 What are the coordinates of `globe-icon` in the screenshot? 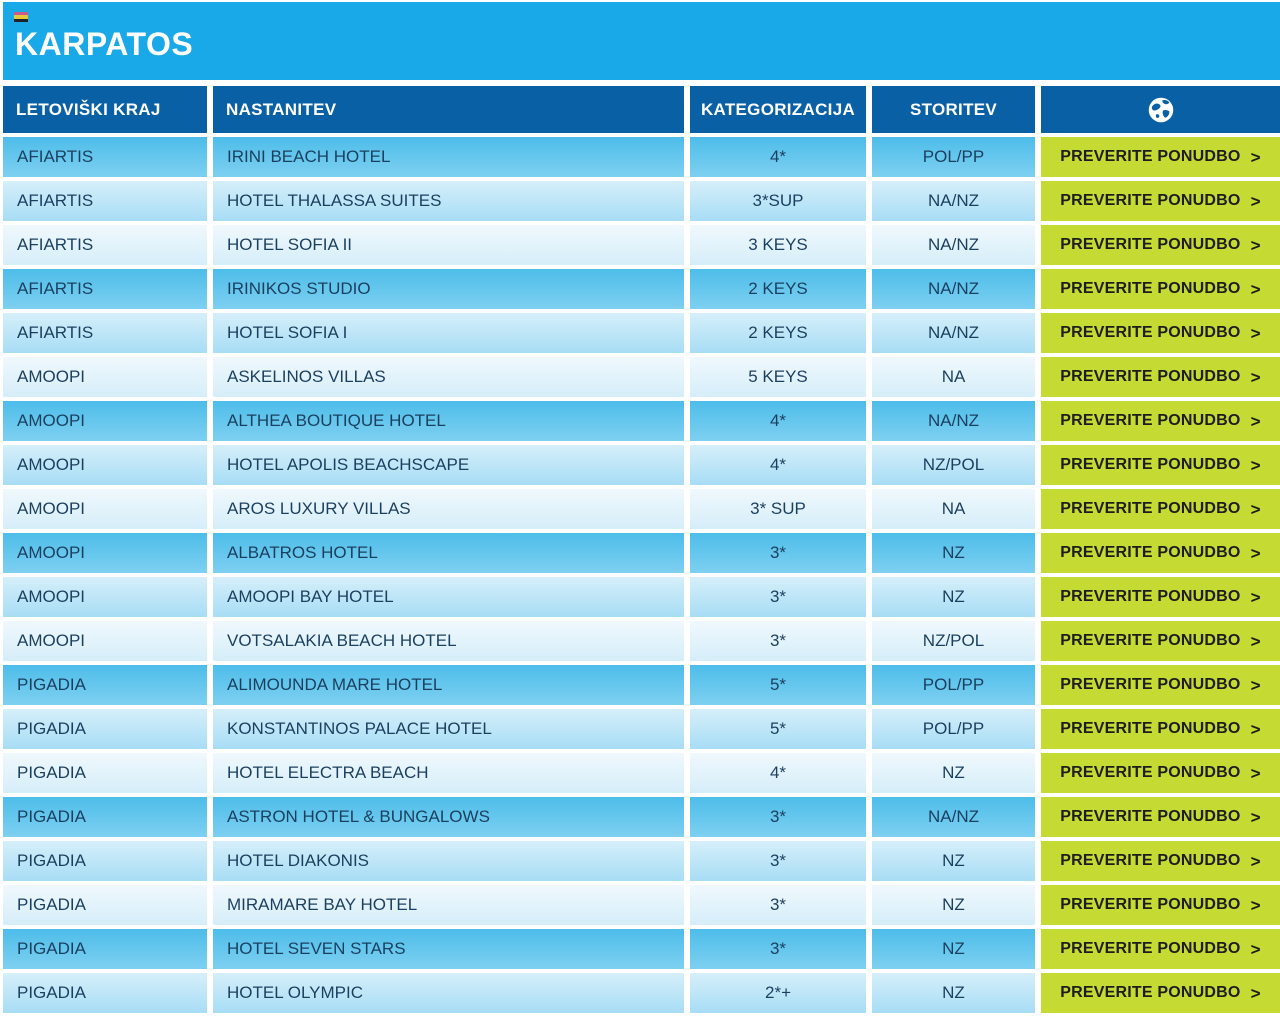 It's located at (1160, 109).